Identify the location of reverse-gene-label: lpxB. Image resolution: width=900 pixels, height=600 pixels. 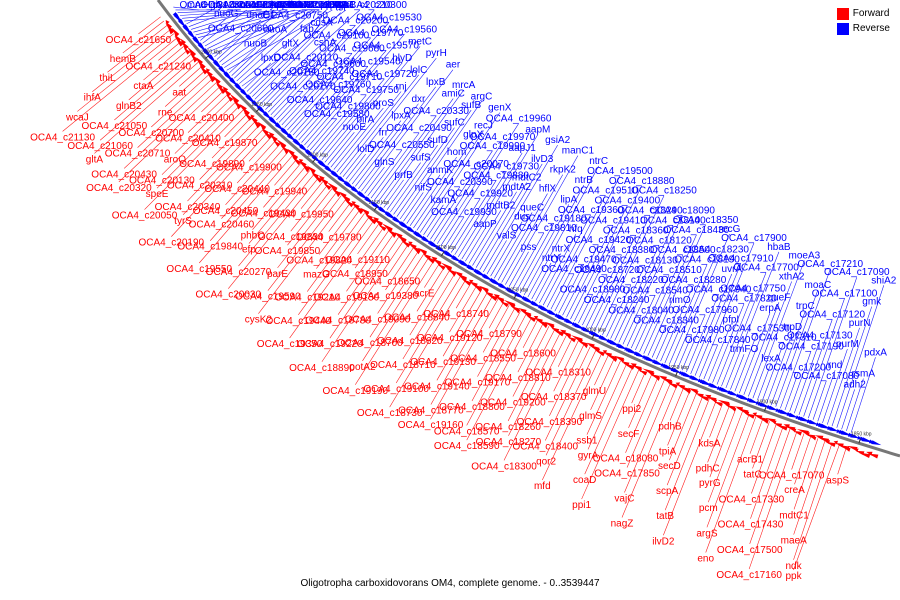
(436, 82).